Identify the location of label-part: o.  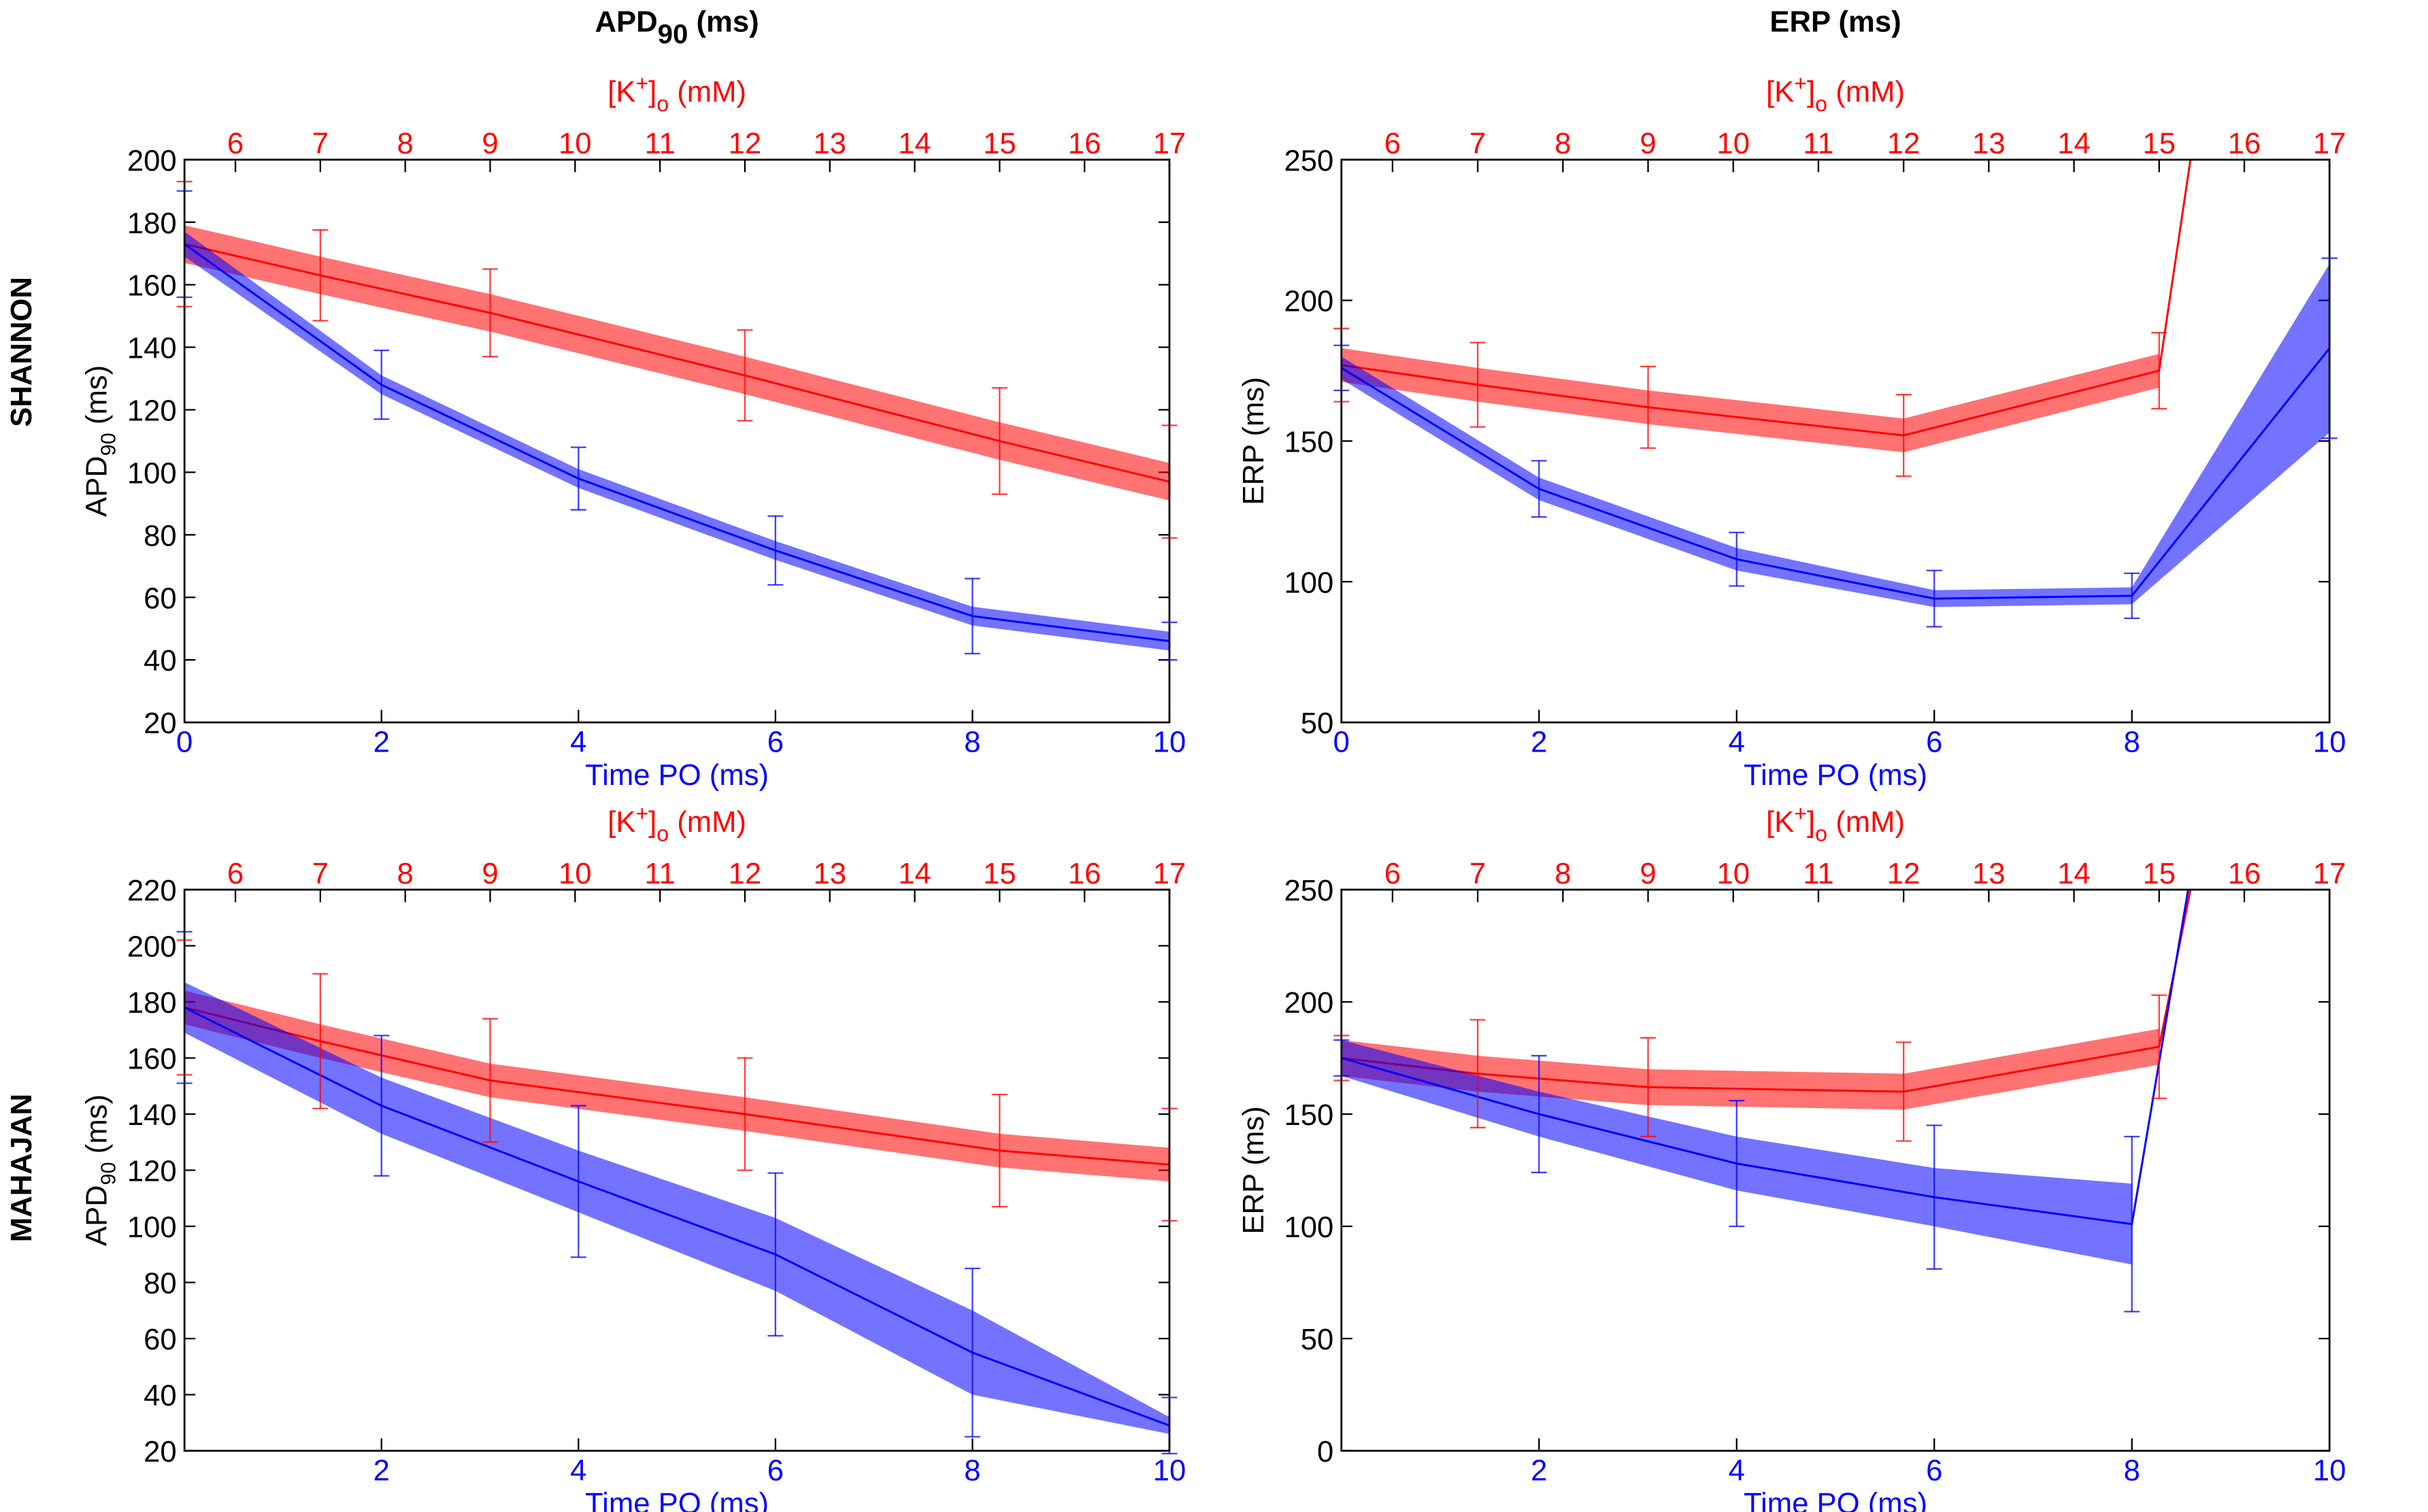
(662, 834).